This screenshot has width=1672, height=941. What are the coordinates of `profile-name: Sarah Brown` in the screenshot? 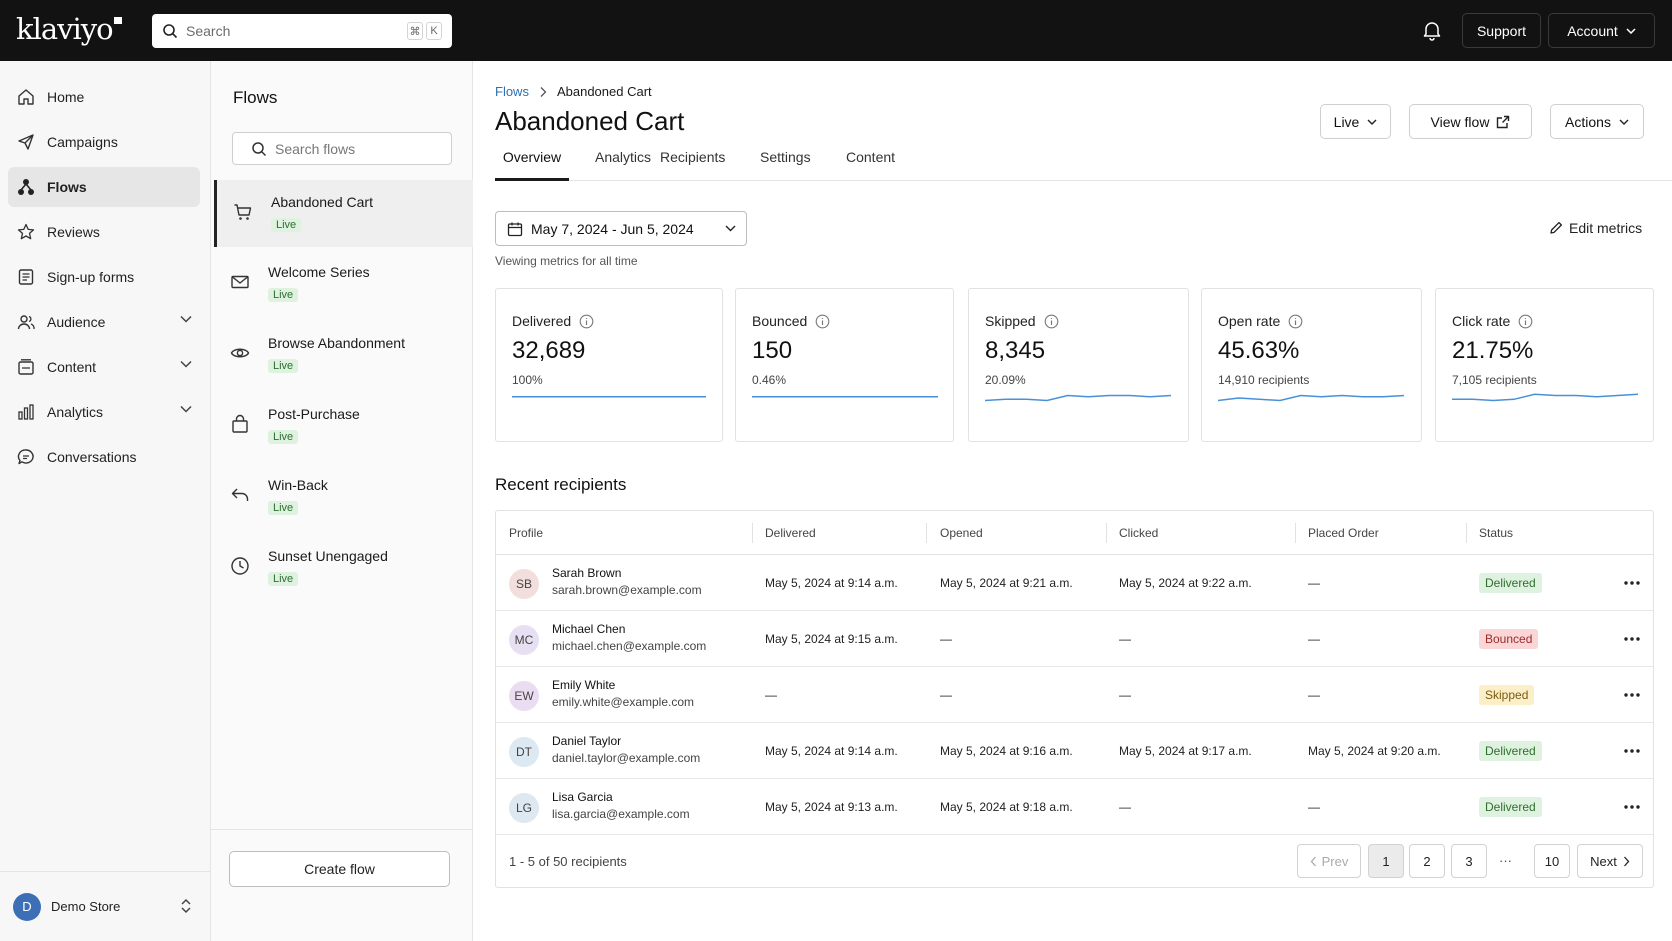 It's located at (587, 573).